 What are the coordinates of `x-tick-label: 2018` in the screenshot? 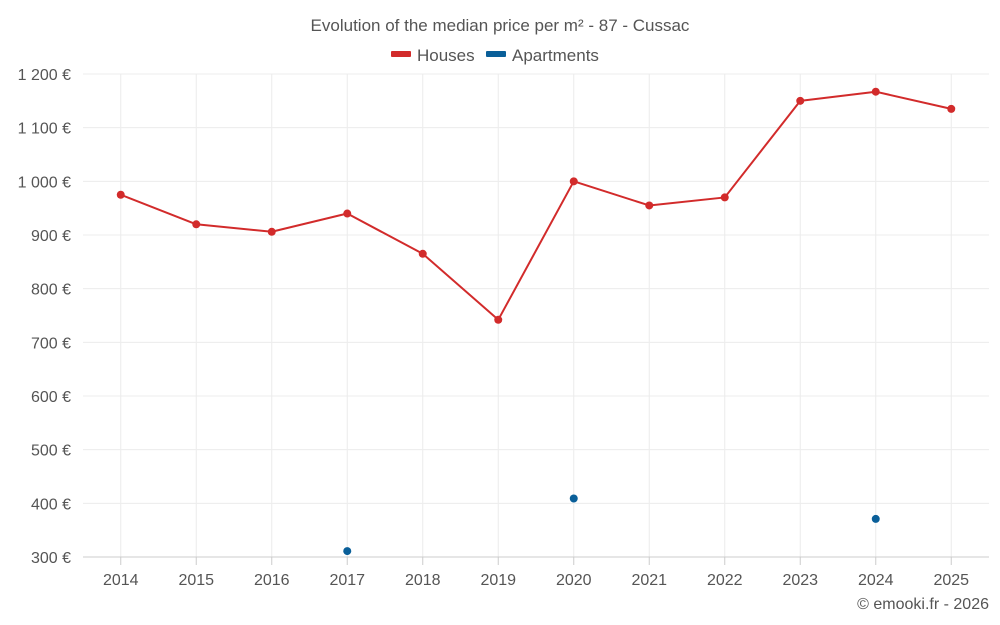 It's located at (423, 580).